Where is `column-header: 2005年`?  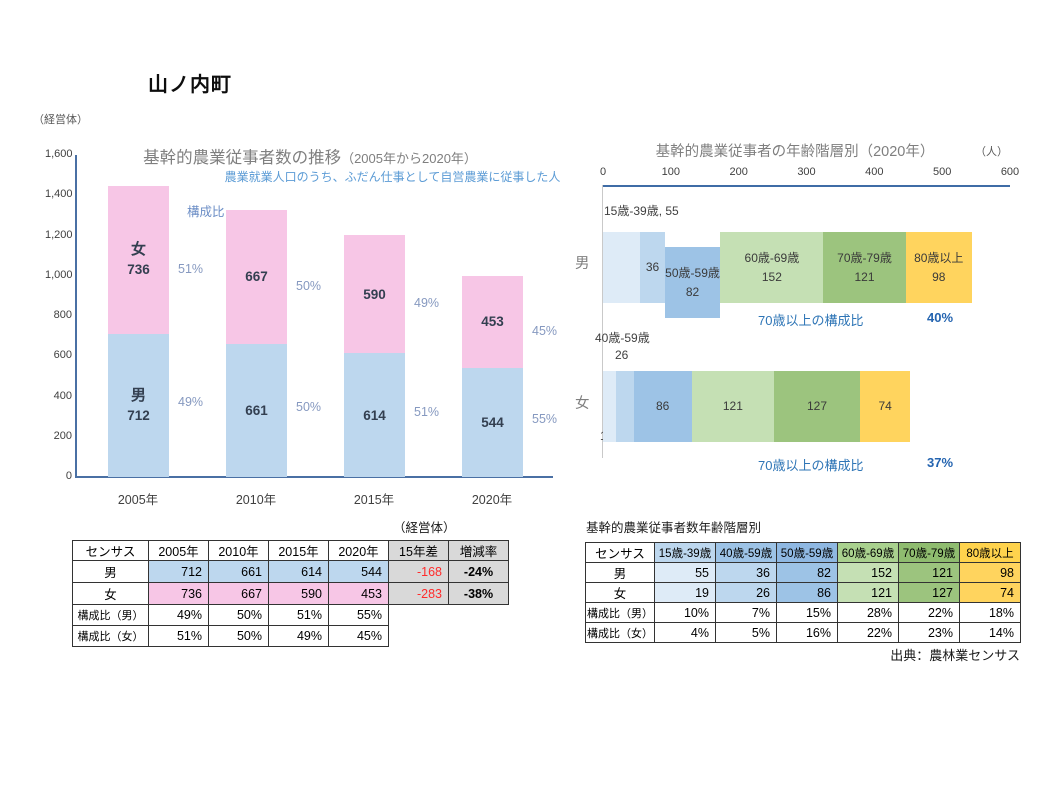
column-header: 2005年 is located at coordinates (178, 550).